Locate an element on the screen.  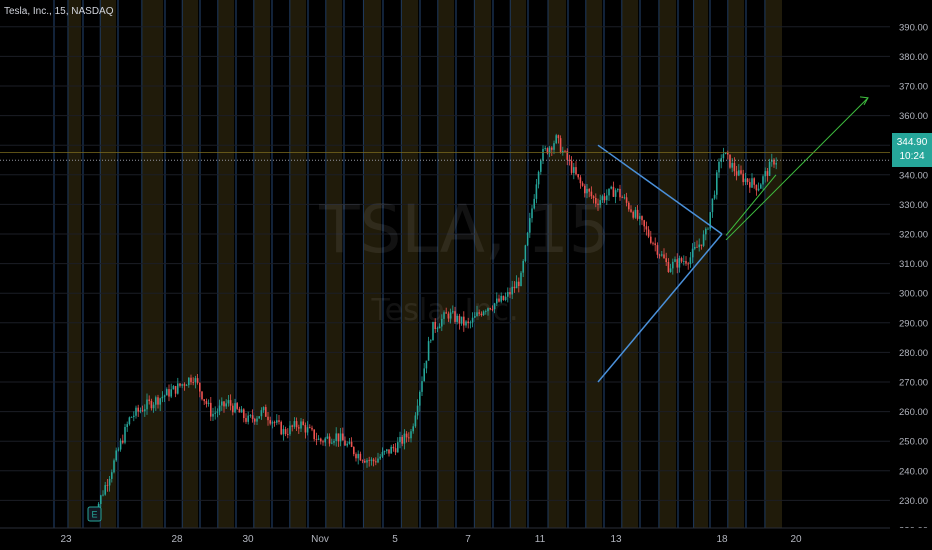
time-axis is located at coordinates (466, 539).